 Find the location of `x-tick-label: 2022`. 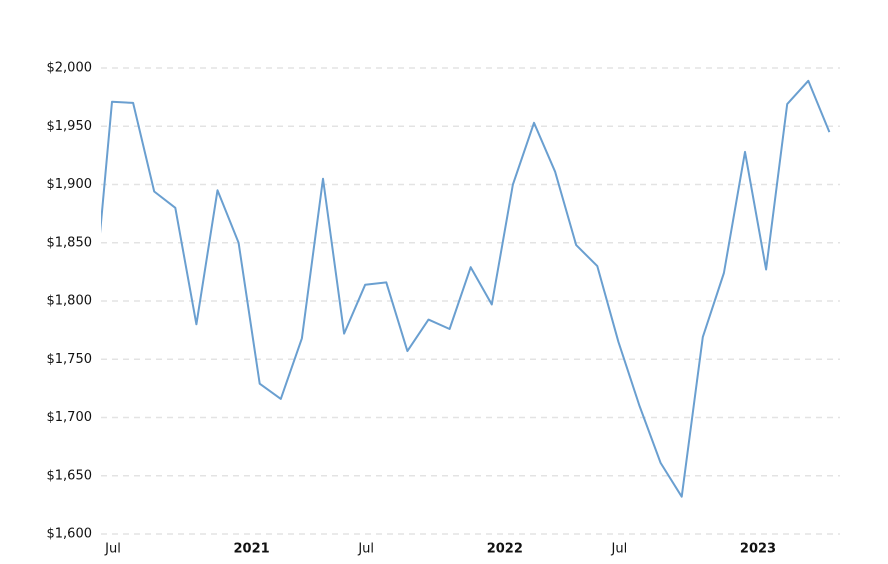

x-tick-label: 2022 is located at coordinates (505, 549).